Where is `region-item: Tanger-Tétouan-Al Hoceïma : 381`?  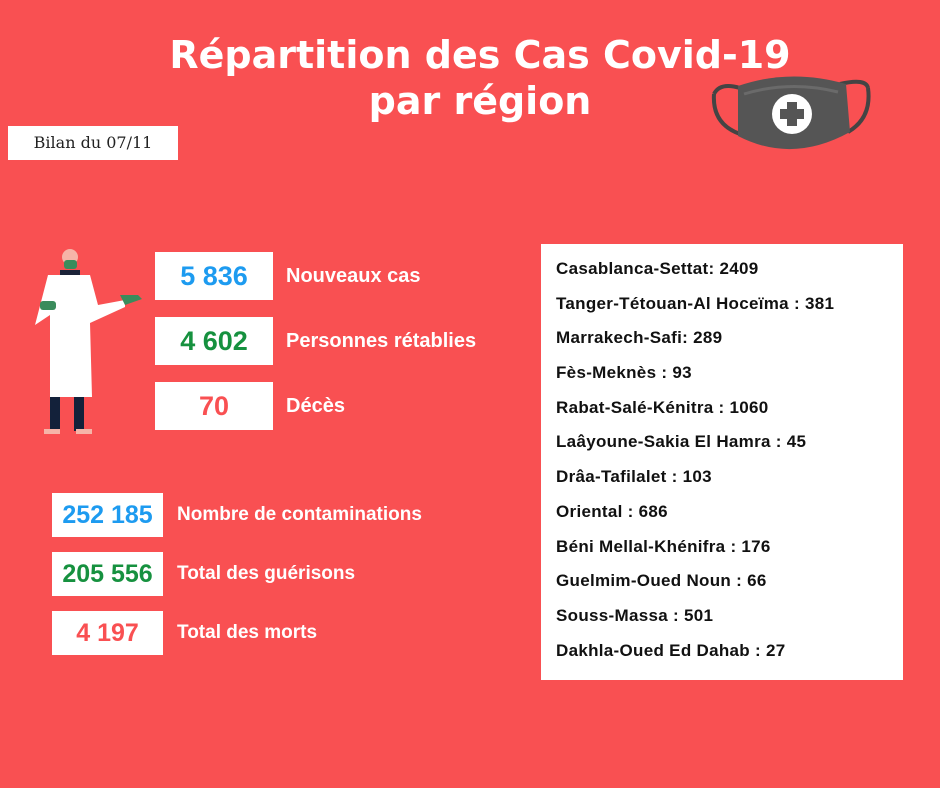
region-item: Tanger-Tétouan-Al Hoceïma : 381 is located at coordinates (695, 303).